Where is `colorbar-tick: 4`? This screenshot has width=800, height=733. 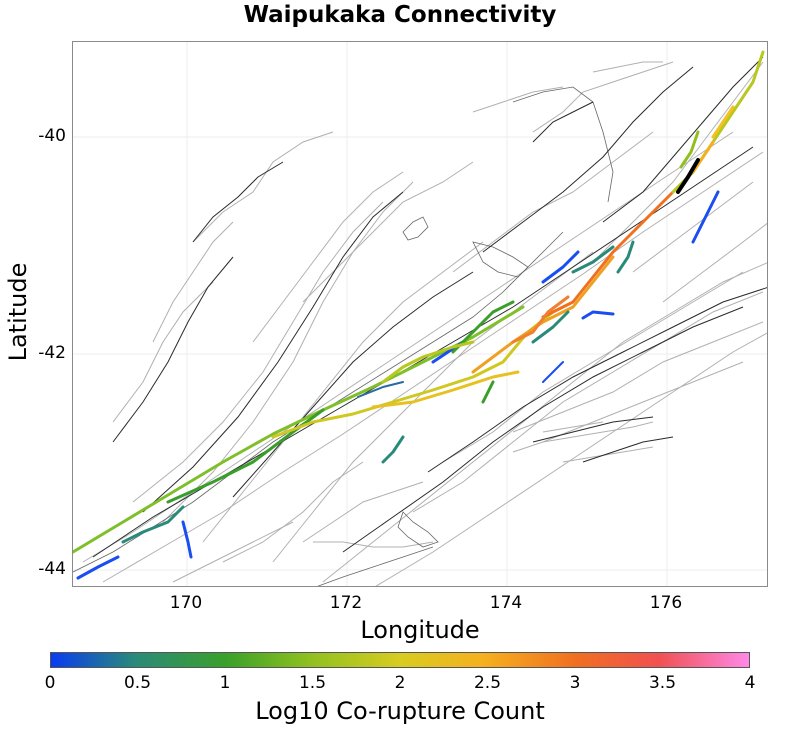 colorbar-tick: 4 is located at coordinates (750, 683).